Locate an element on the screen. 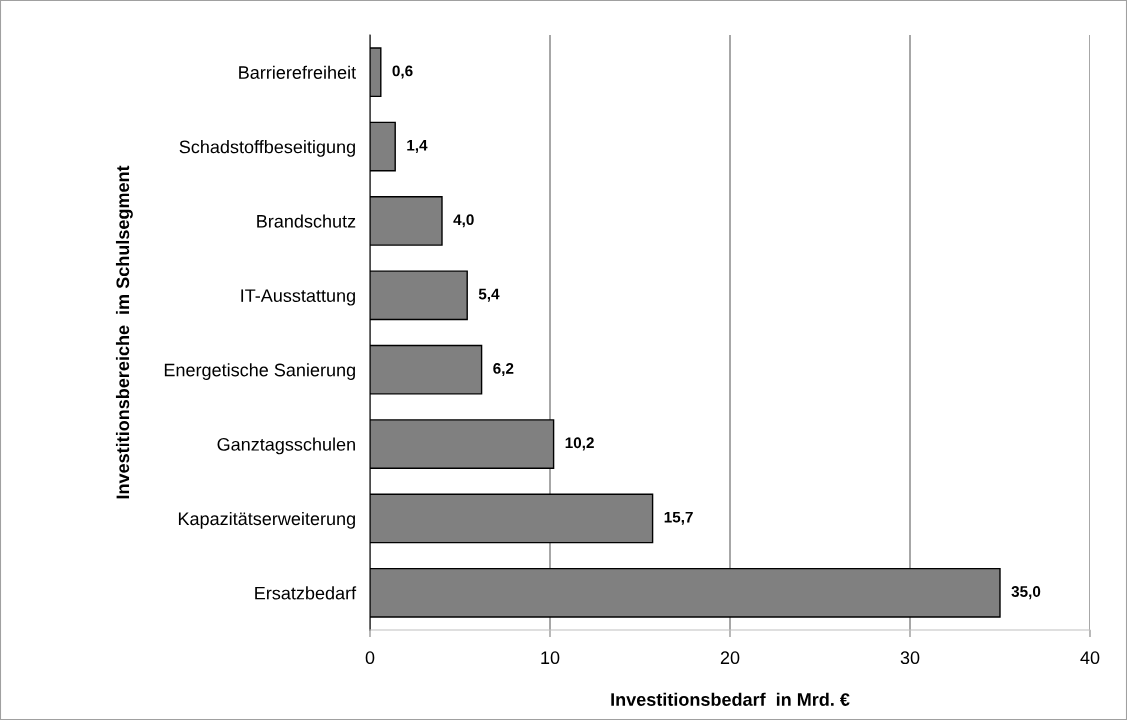 The height and width of the screenshot is (720, 1127). y-tick-label: Brandschutz is located at coordinates (306, 221).